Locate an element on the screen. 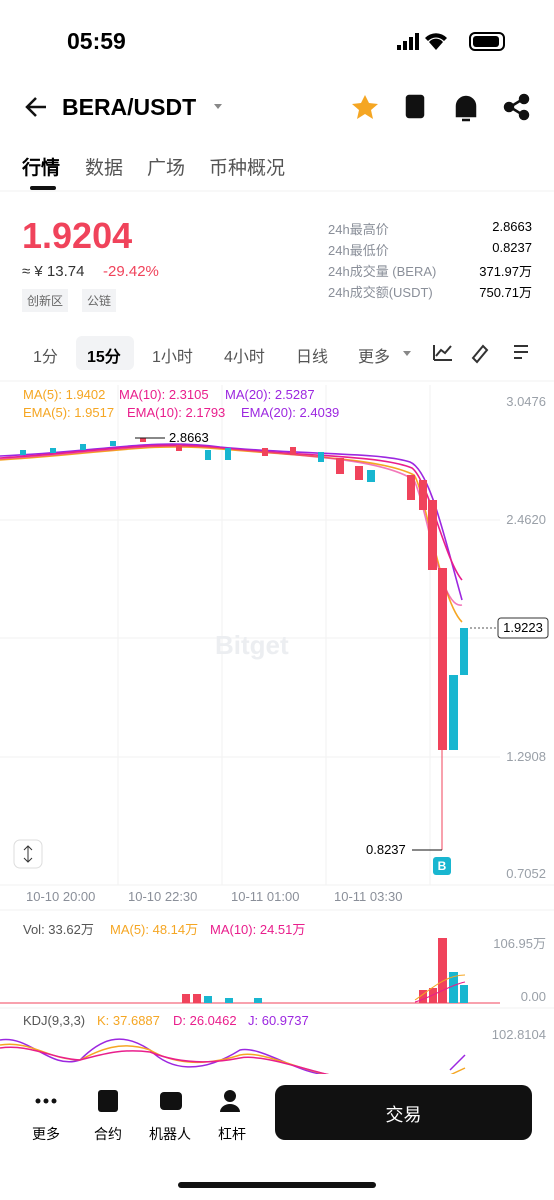 The image size is (554, 1200). interval: 15分 is located at coordinates (104, 357).